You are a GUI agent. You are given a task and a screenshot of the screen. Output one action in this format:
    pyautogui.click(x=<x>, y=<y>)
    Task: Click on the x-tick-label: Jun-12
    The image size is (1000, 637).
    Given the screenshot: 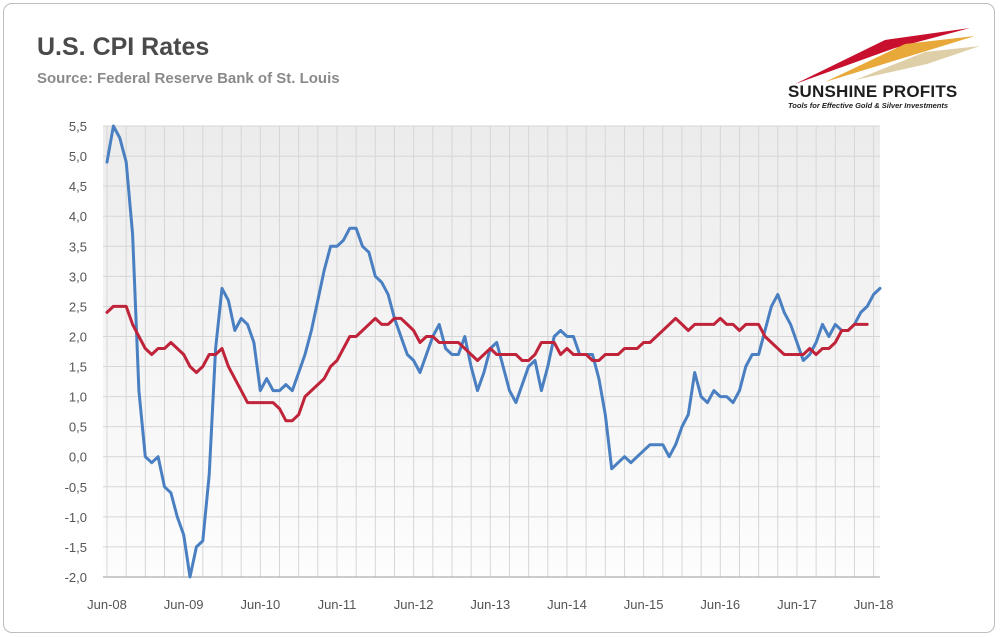 What is the action you would take?
    pyautogui.click(x=414, y=604)
    